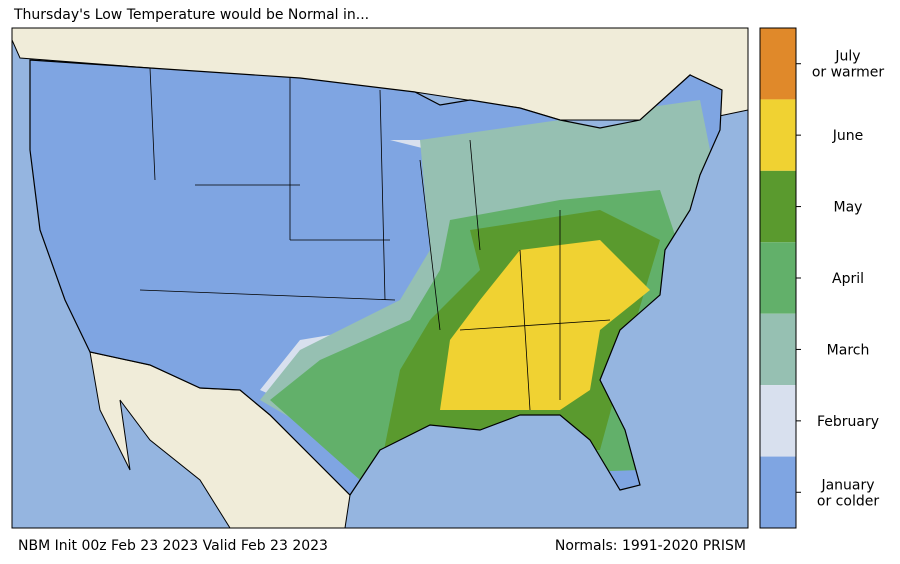 This screenshot has width=900, height=564. Describe the element at coordinates (650, 546) in the screenshot. I see `footer-right: Normals: 1991-2020 PRISM` at that location.